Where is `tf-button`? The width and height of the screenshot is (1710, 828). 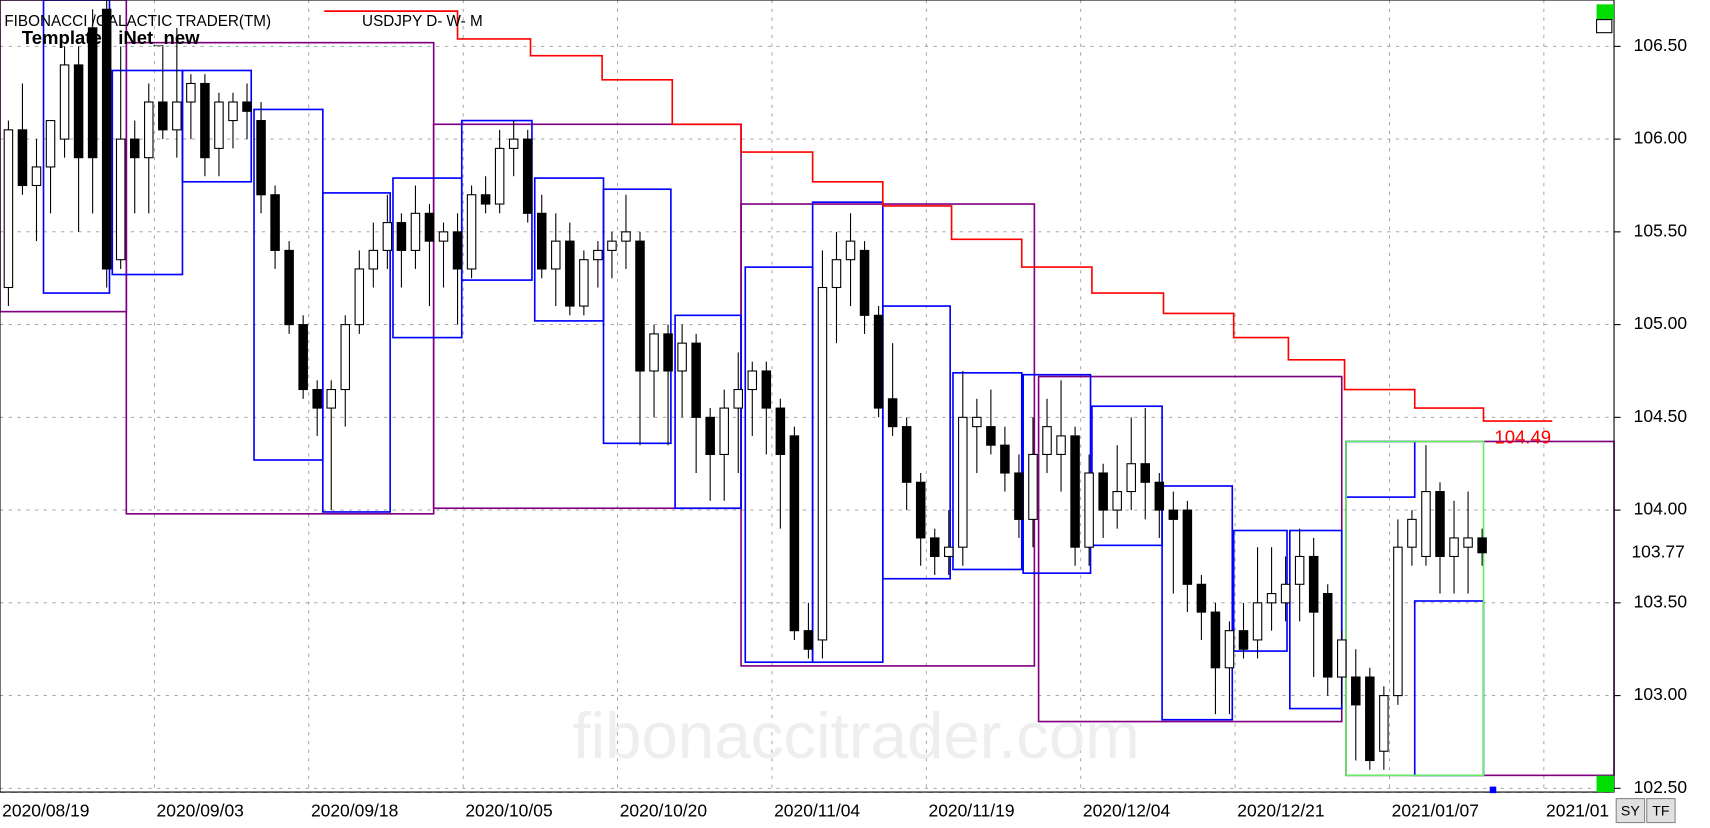 tf-button is located at coordinates (1661, 811).